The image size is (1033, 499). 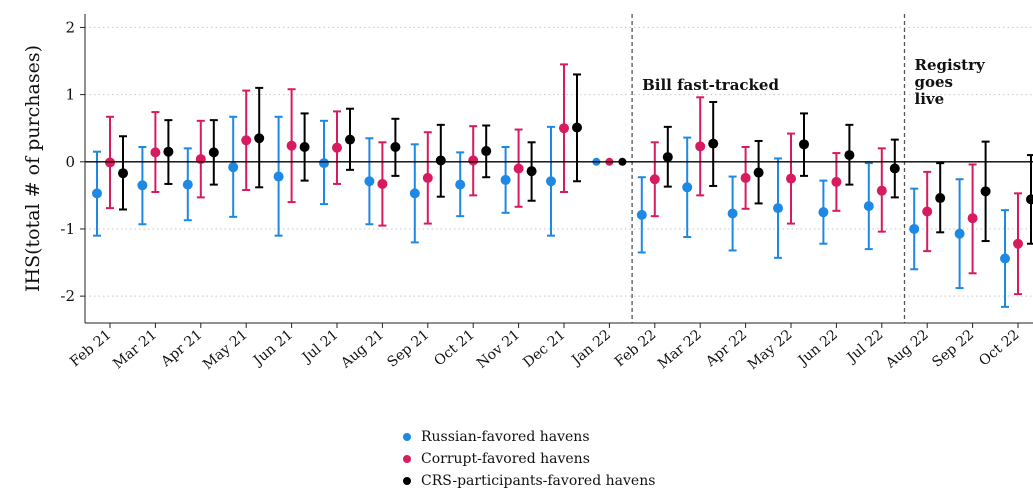 What do you see at coordinates (710, 85) in the screenshot?
I see `event-annotation: Bill fast-tracked` at bounding box center [710, 85].